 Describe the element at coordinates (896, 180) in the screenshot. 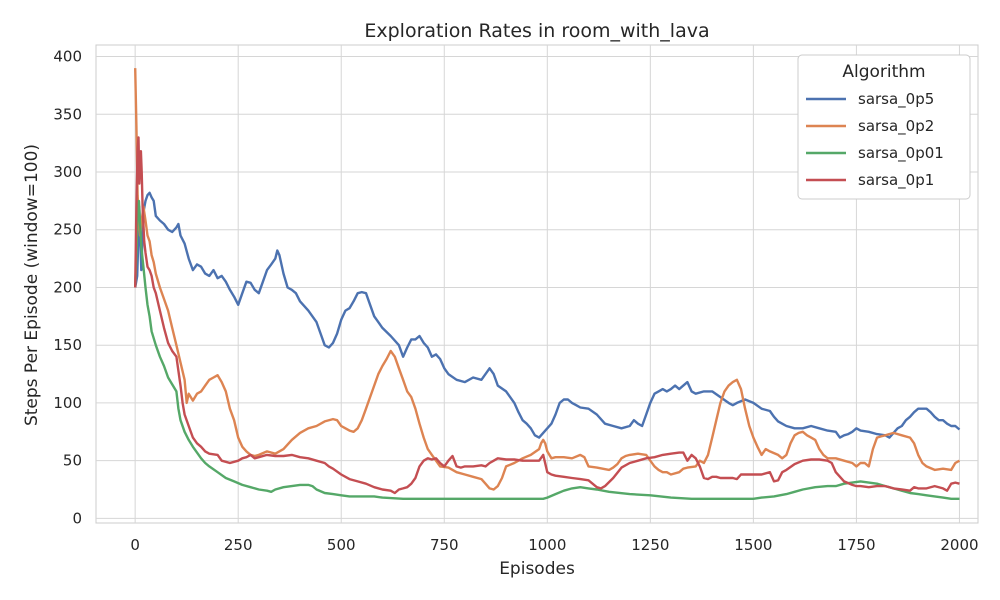

I see `legend-label: sarsa_0p1` at that location.